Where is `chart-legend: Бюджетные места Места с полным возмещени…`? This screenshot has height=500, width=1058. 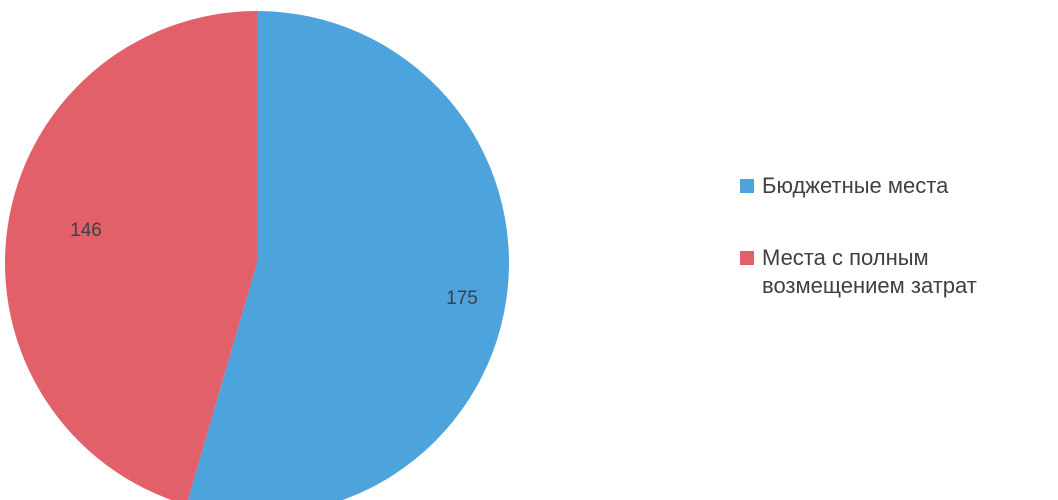
chart-legend: Бюджетные места Места с полным возмещени… is located at coordinates (895, 258).